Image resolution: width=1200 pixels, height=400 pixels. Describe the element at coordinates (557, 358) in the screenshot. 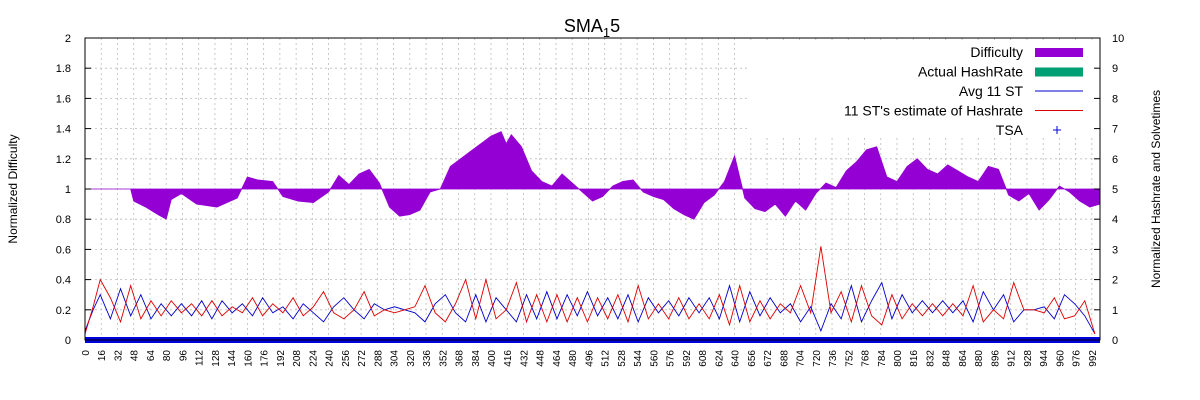

I see `tick-label-x: 464` at that location.